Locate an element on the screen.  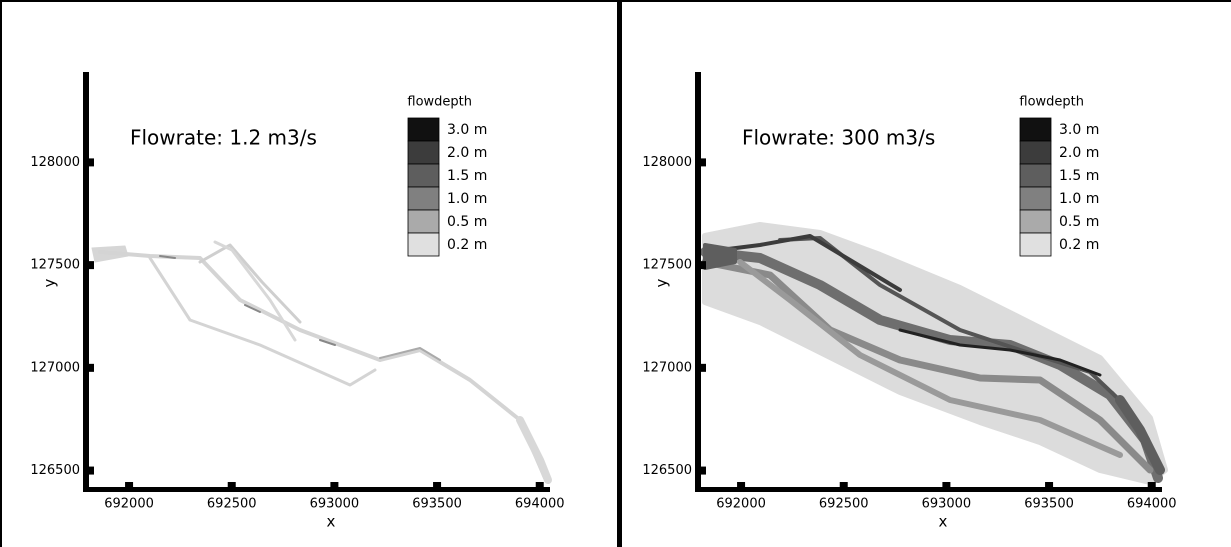
panel-separator is located at coordinates (619, 273).